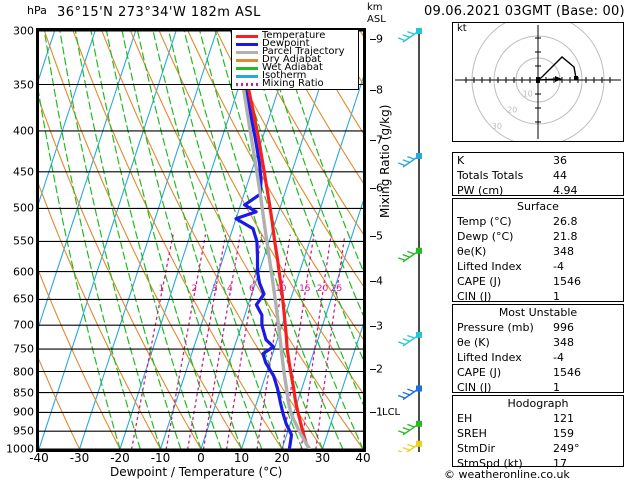 This screenshot has width=629, height=486. What do you see at coordinates (538, 206) in the screenshot?
I see `panel-header-surface: Surface` at bounding box center [538, 206].